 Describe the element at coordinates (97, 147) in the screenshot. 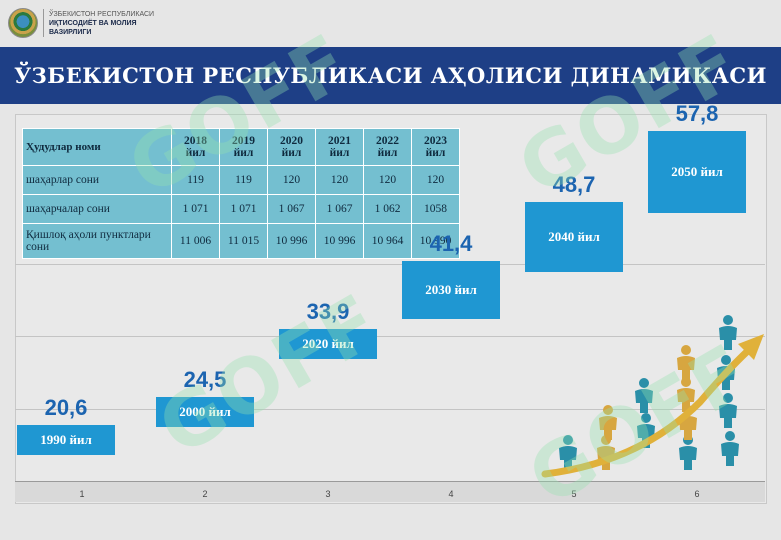

I see `table-header-cell: Ҳудудлар номи` at that location.